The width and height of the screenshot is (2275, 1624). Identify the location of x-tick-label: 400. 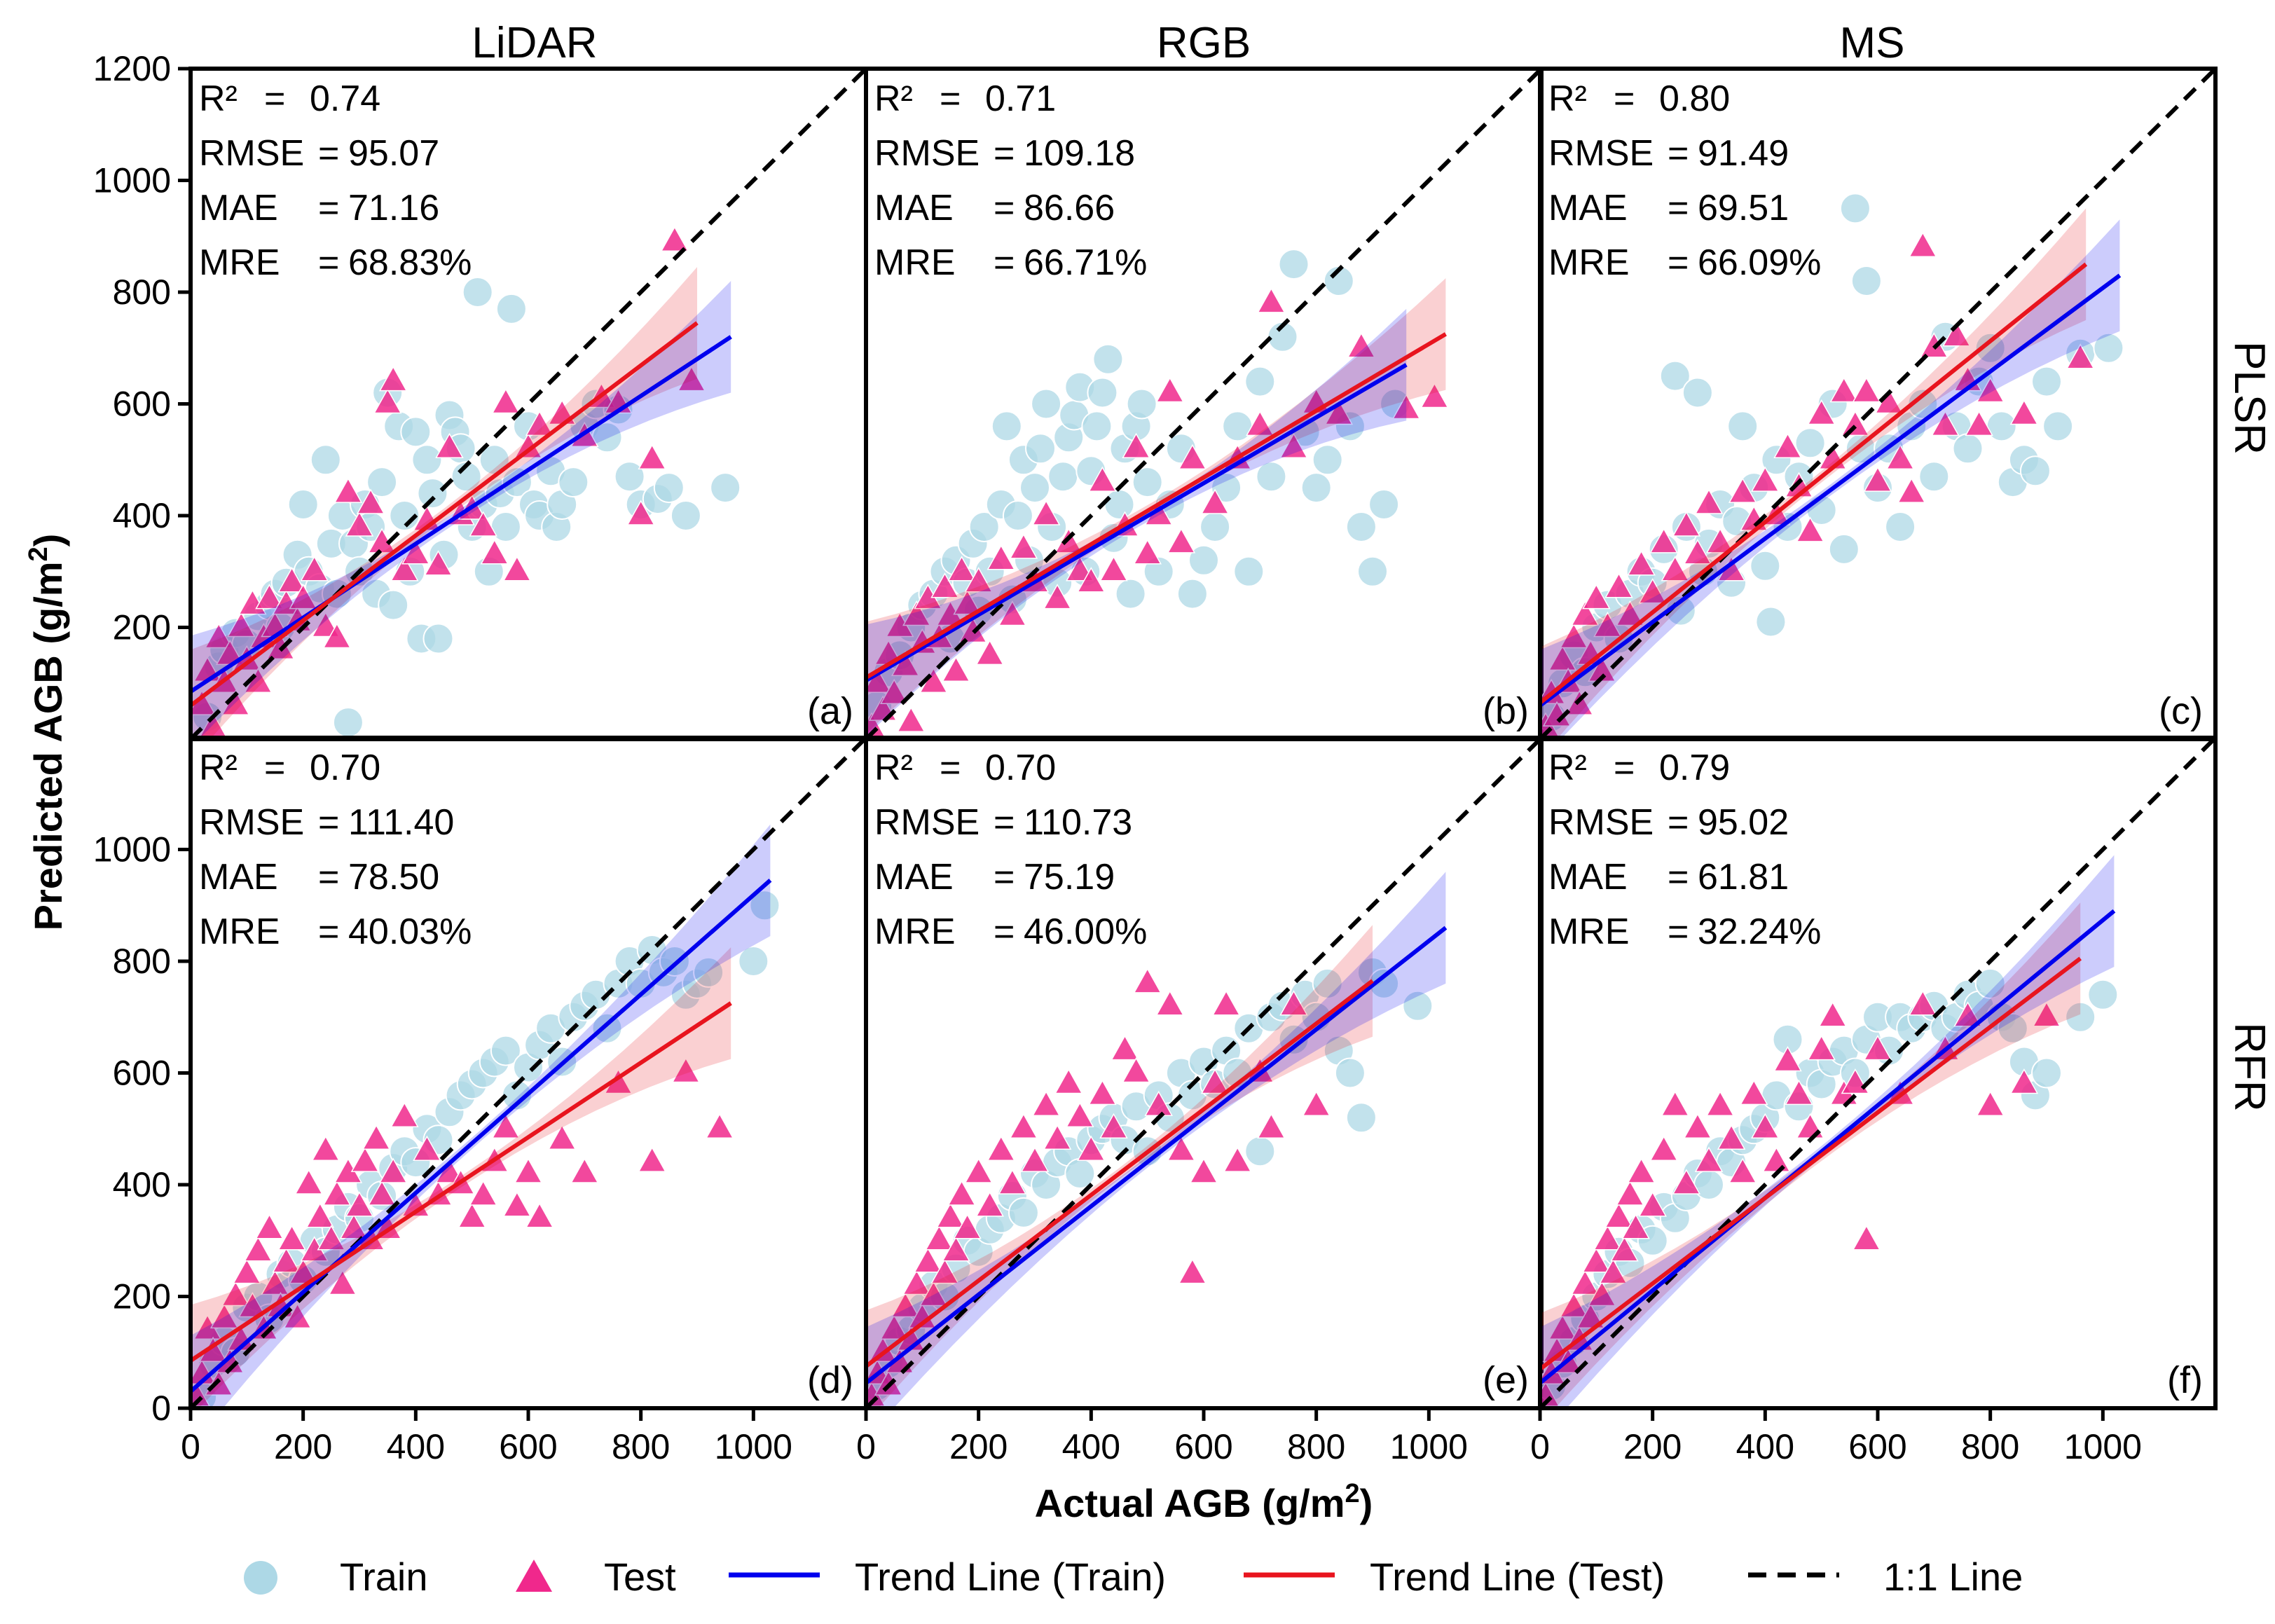
(1765, 1446).